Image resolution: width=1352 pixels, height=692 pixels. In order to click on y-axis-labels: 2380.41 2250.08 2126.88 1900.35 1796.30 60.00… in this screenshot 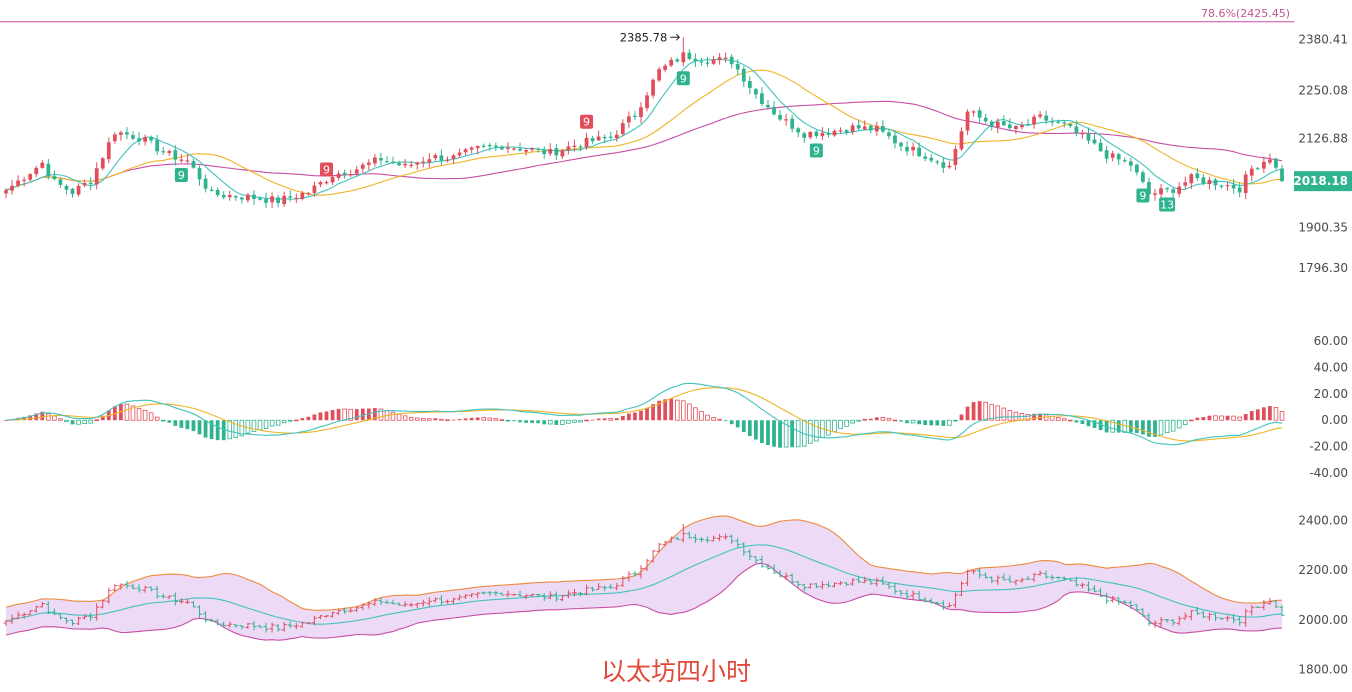, I will do `click(1323, 354)`.